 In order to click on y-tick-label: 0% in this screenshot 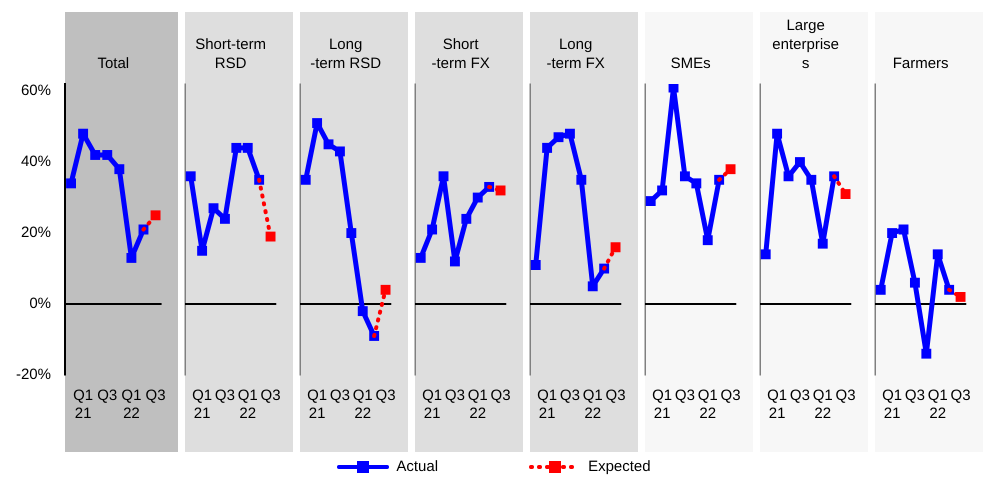, I will do `click(40, 303)`.